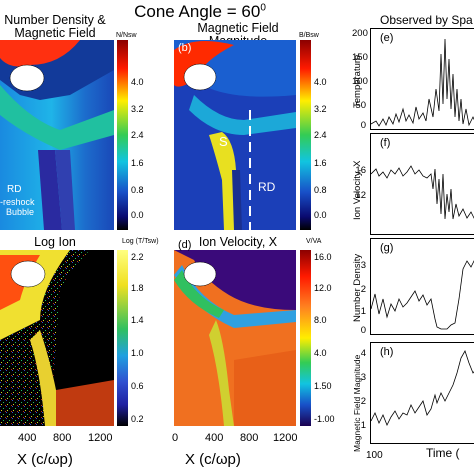 This screenshot has height=474, width=474. What do you see at coordinates (324, 419) in the screenshot?
I see `panel-d-tick: -1.00` at bounding box center [324, 419].